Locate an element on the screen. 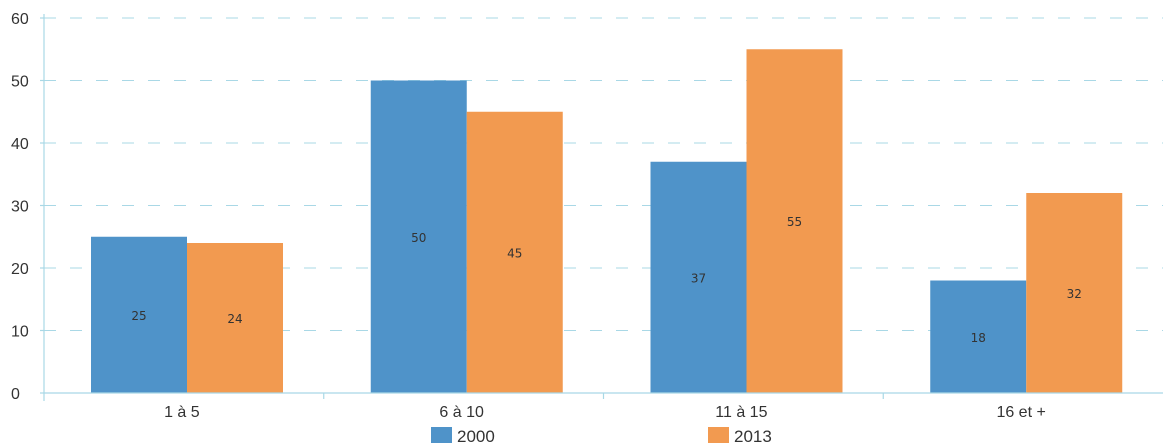 The image size is (1165, 448). data-label: 55 is located at coordinates (794, 222).